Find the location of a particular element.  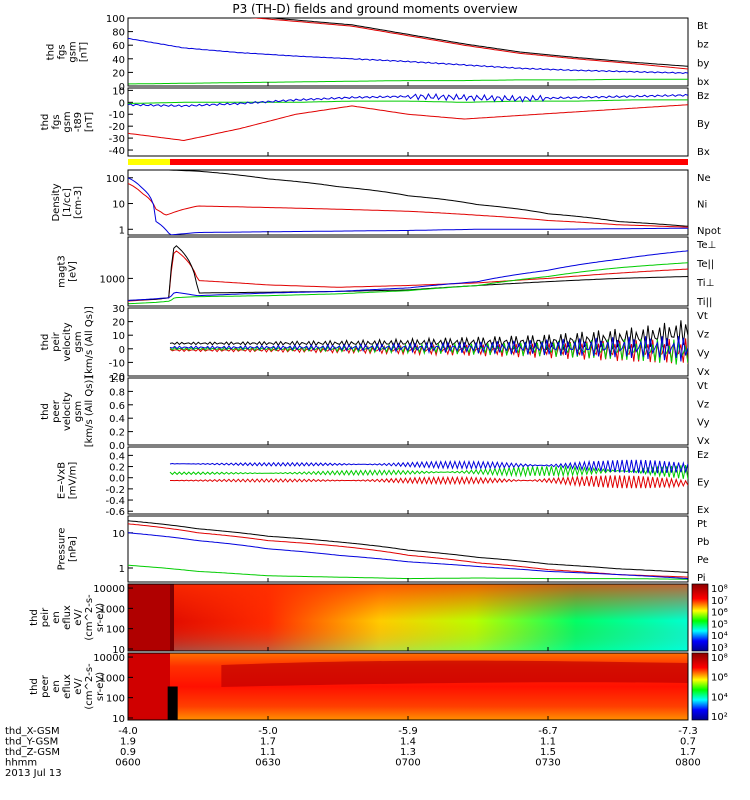

x-axis-row-value: 0.9 is located at coordinates (128, 752).